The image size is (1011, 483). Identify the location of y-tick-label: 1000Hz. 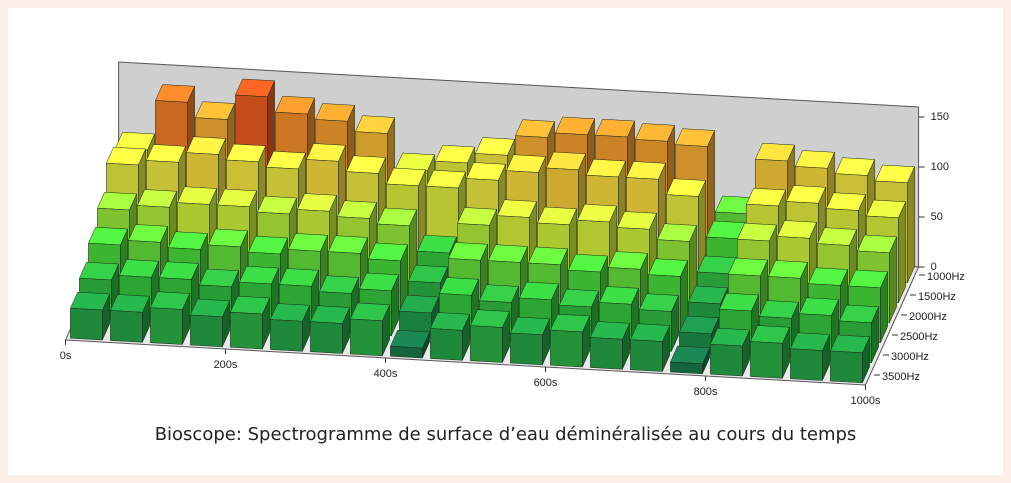
(946, 277).